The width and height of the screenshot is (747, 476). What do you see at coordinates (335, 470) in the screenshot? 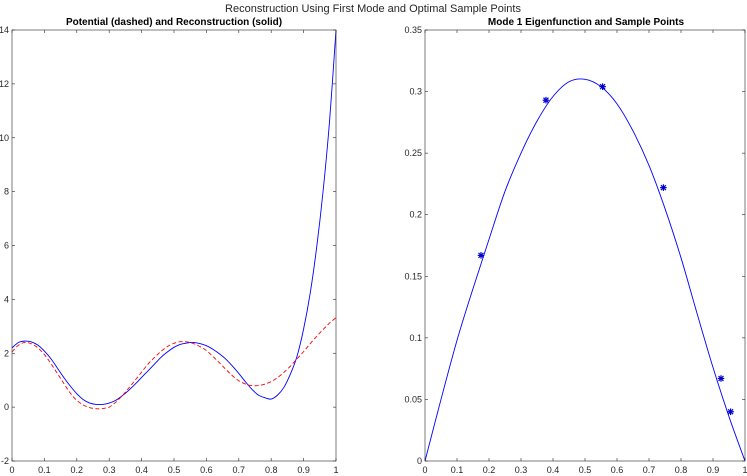
I see `left-plot-xtick-label: 1` at bounding box center [335, 470].